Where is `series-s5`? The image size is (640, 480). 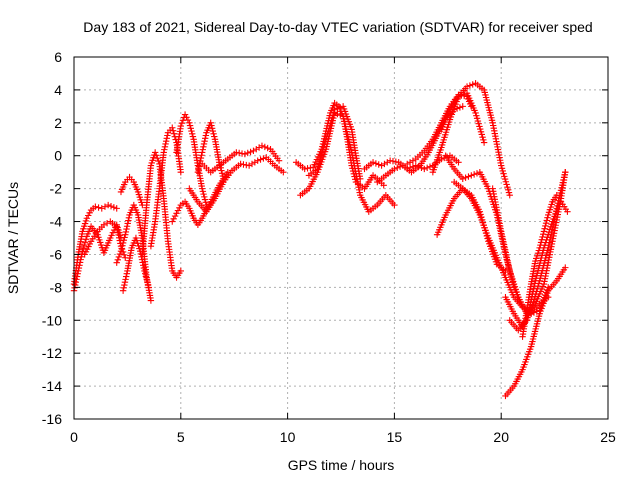
series-s5 is located at coordinates (135, 264).